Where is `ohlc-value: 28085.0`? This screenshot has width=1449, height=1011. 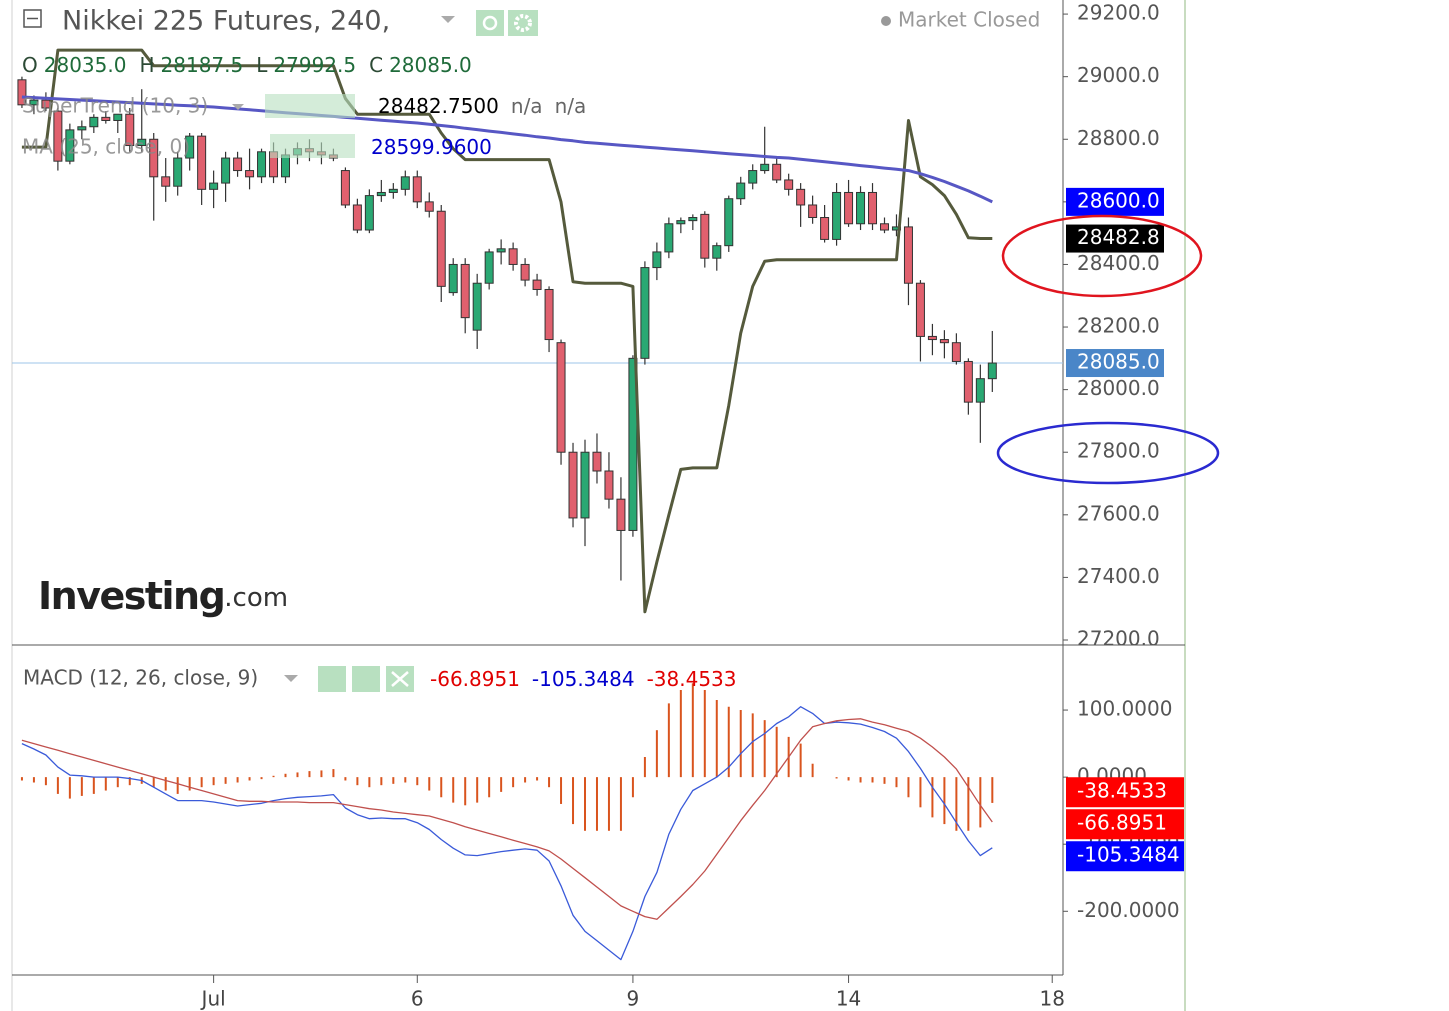 ohlc-value: 28085.0 is located at coordinates (430, 65).